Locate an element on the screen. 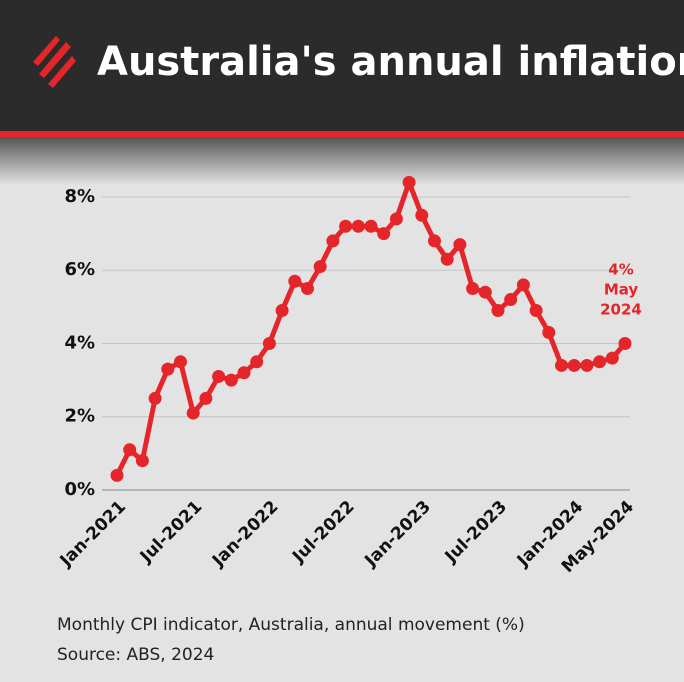 The width and height of the screenshot is (684, 682). header-shadow is located at coordinates (342, 161).